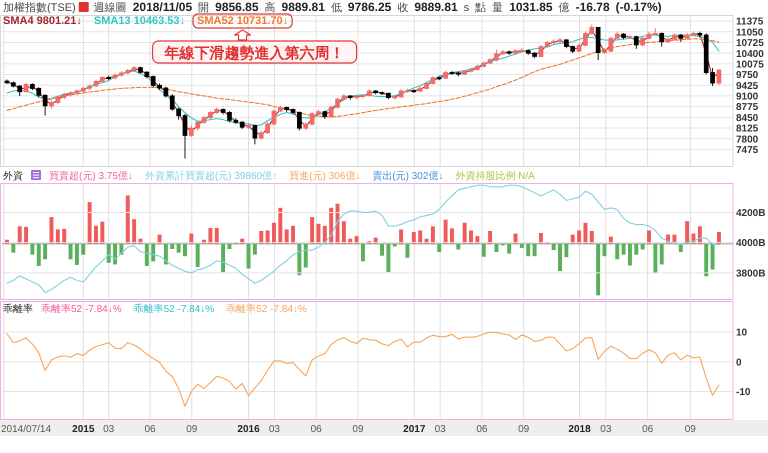  What do you see at coordinates (750, 22) in the screenshot?
I see `y-tick-label: 11375` at bounding box center [750, 22].